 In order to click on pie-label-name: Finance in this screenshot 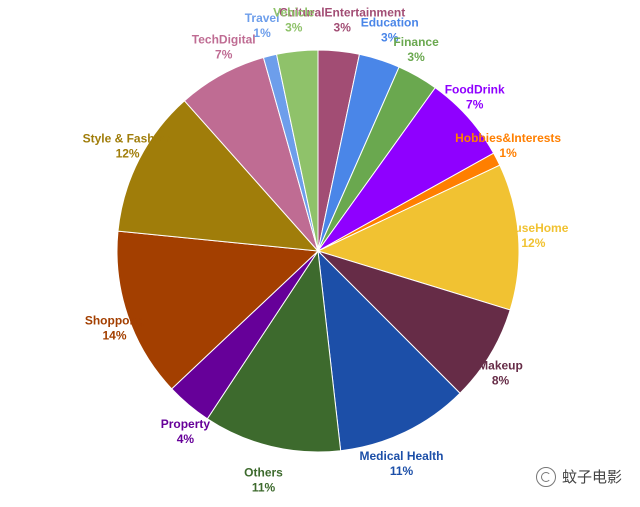, I will do `click(416, 42)`.